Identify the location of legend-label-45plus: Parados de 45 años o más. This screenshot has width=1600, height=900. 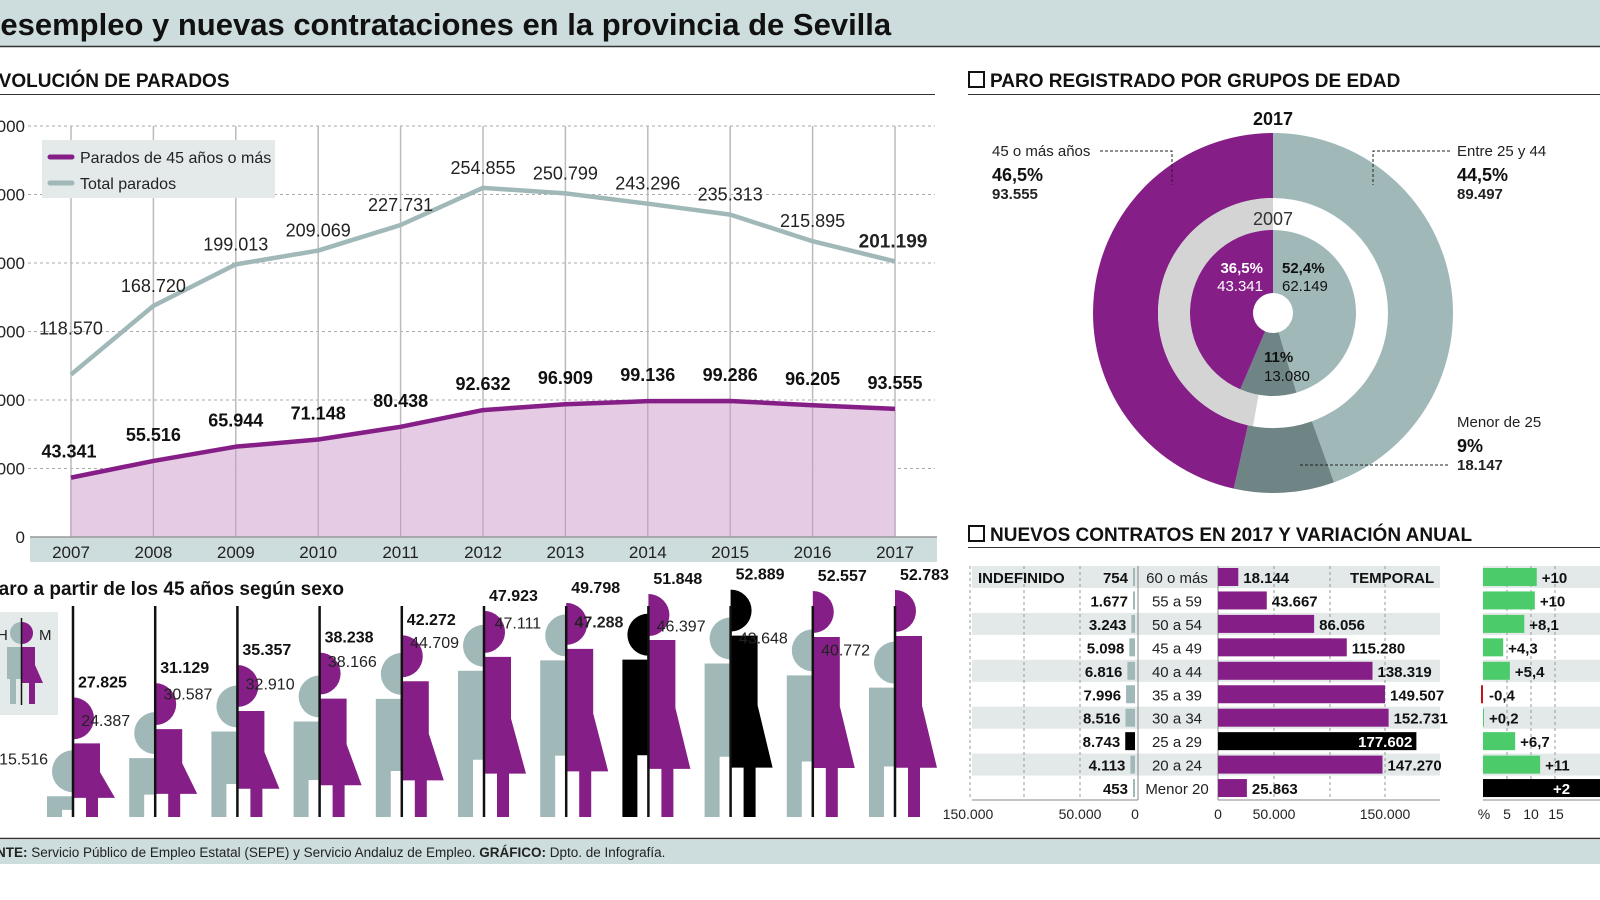
(175, 158).